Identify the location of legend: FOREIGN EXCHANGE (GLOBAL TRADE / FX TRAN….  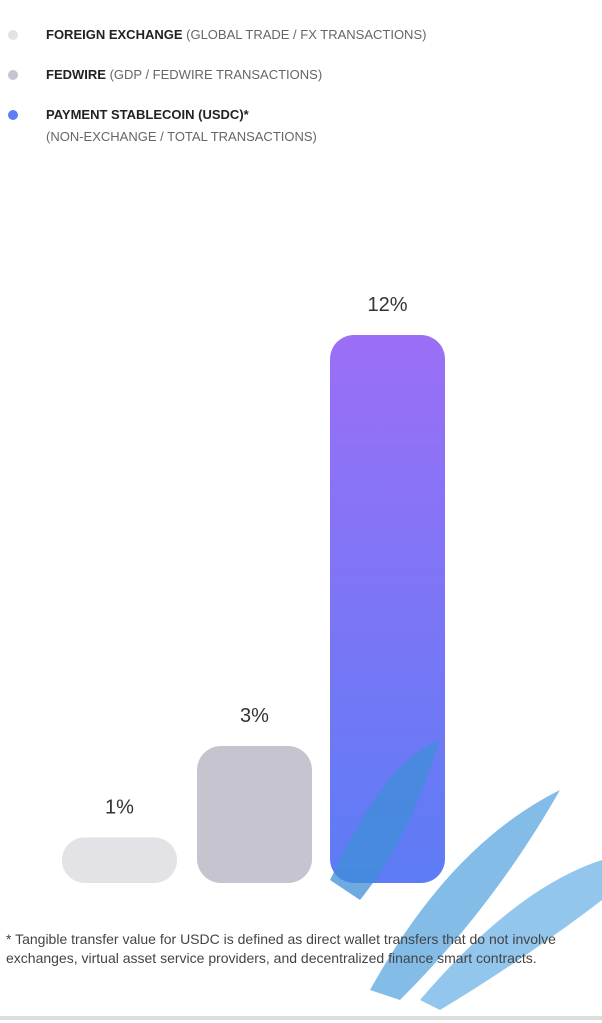
(298, 95).